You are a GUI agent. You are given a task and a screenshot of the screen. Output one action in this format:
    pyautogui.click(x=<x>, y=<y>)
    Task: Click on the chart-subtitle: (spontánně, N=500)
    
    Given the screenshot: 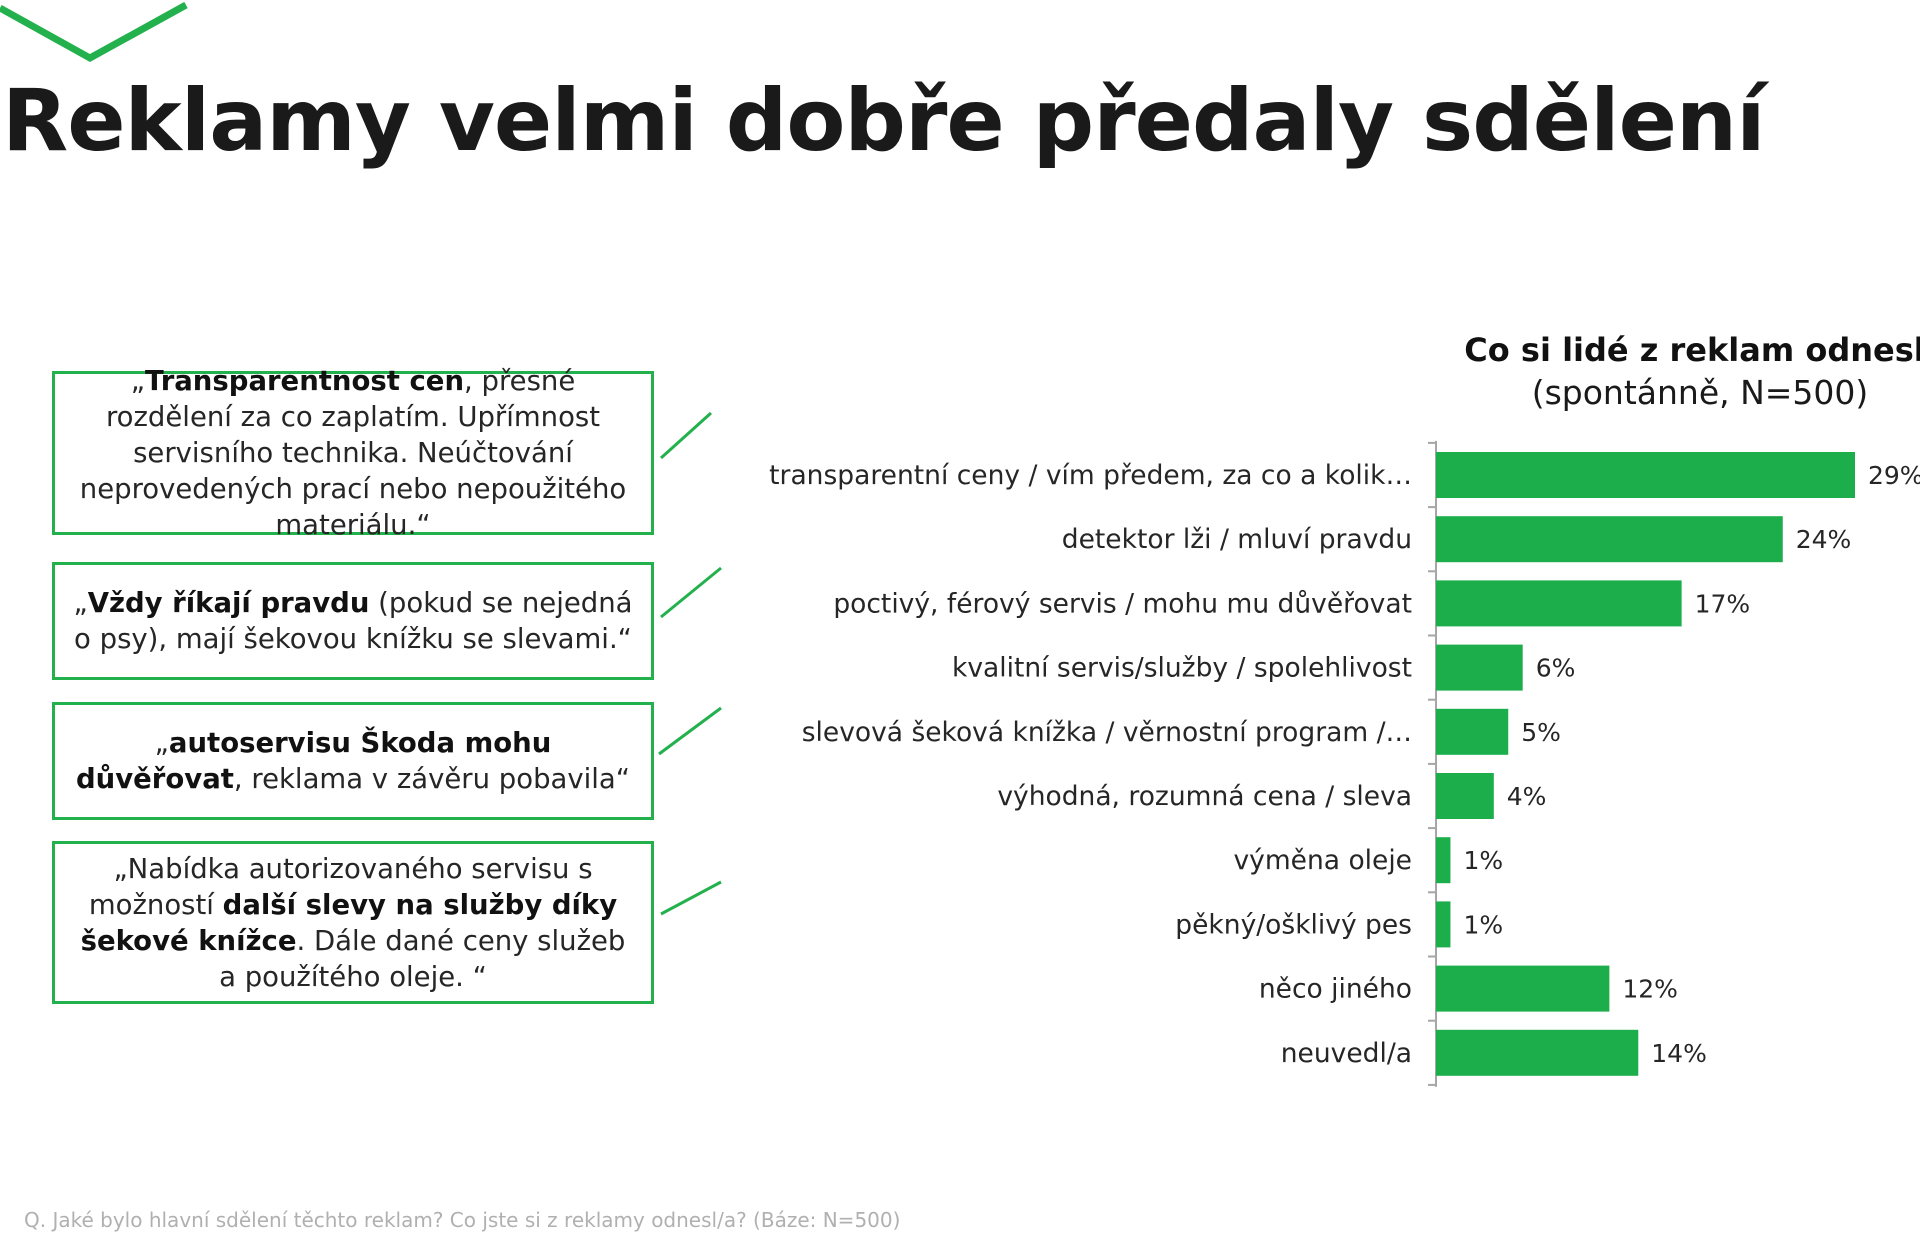 What is the action you would take?
    pyautogui.click(x=1700, y=392)
    